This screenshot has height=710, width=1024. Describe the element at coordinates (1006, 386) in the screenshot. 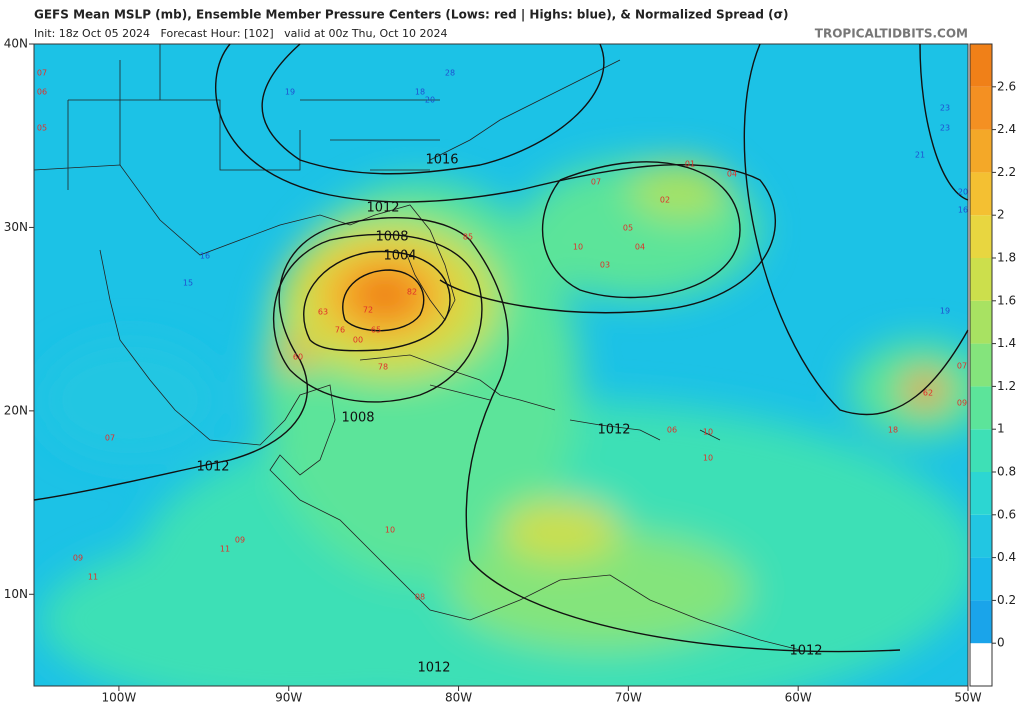

I see `colorbar-tick-label: 1.2` at that location.